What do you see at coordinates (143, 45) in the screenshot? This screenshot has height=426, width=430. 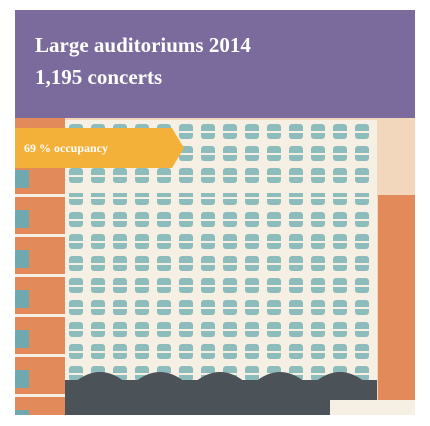 I see `title: Large auditoriums 2014` at bounding box center [143, 45].